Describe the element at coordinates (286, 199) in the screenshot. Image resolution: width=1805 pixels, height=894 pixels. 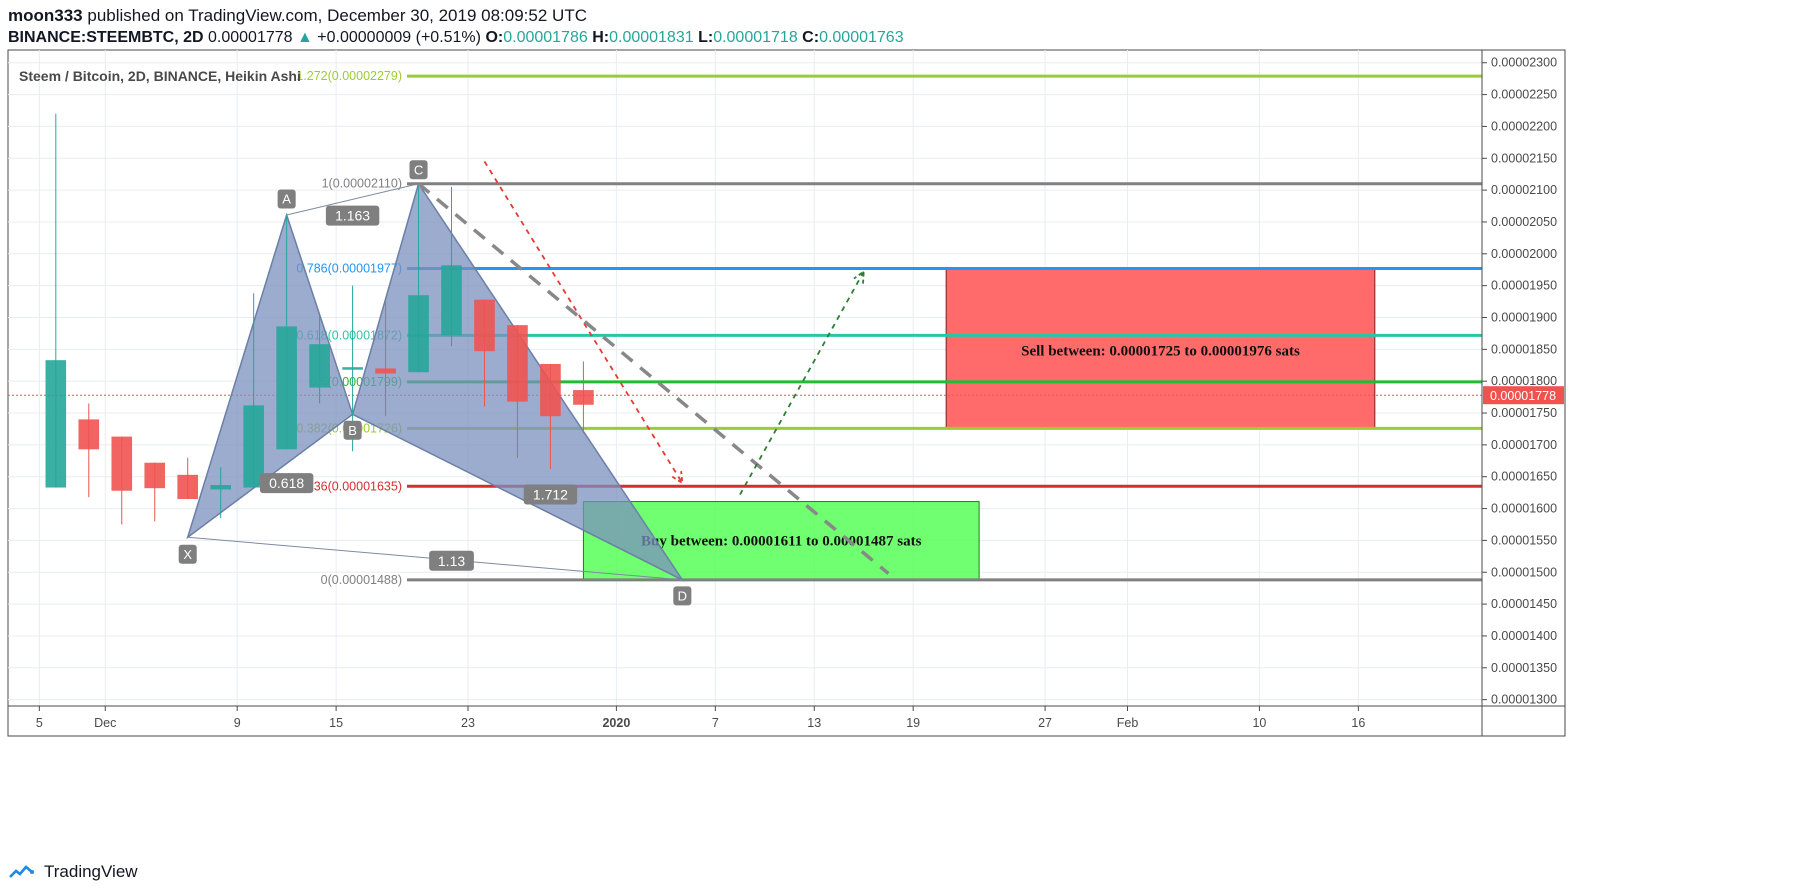
I see `point-label-a: A` at that location.